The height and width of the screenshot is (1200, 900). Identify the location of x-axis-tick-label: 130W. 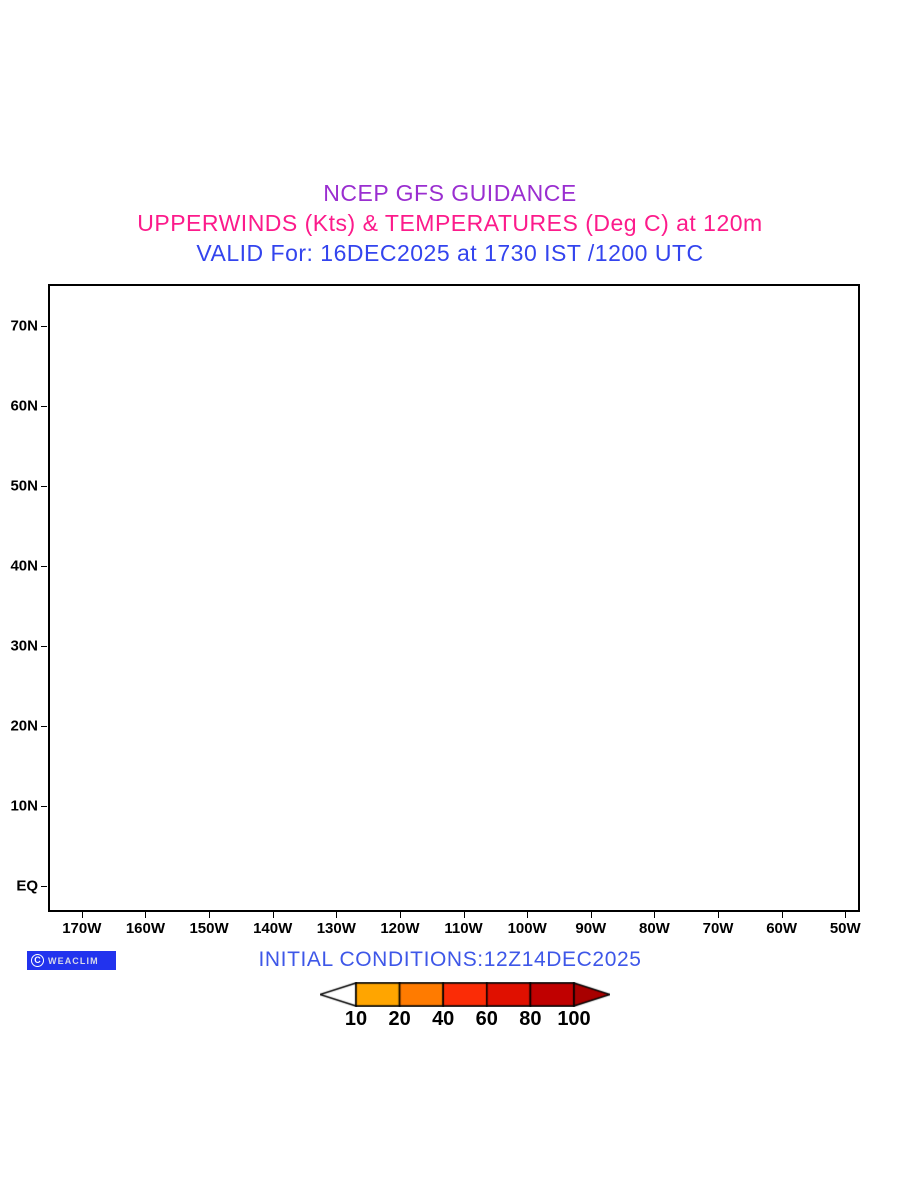
(336, 928).